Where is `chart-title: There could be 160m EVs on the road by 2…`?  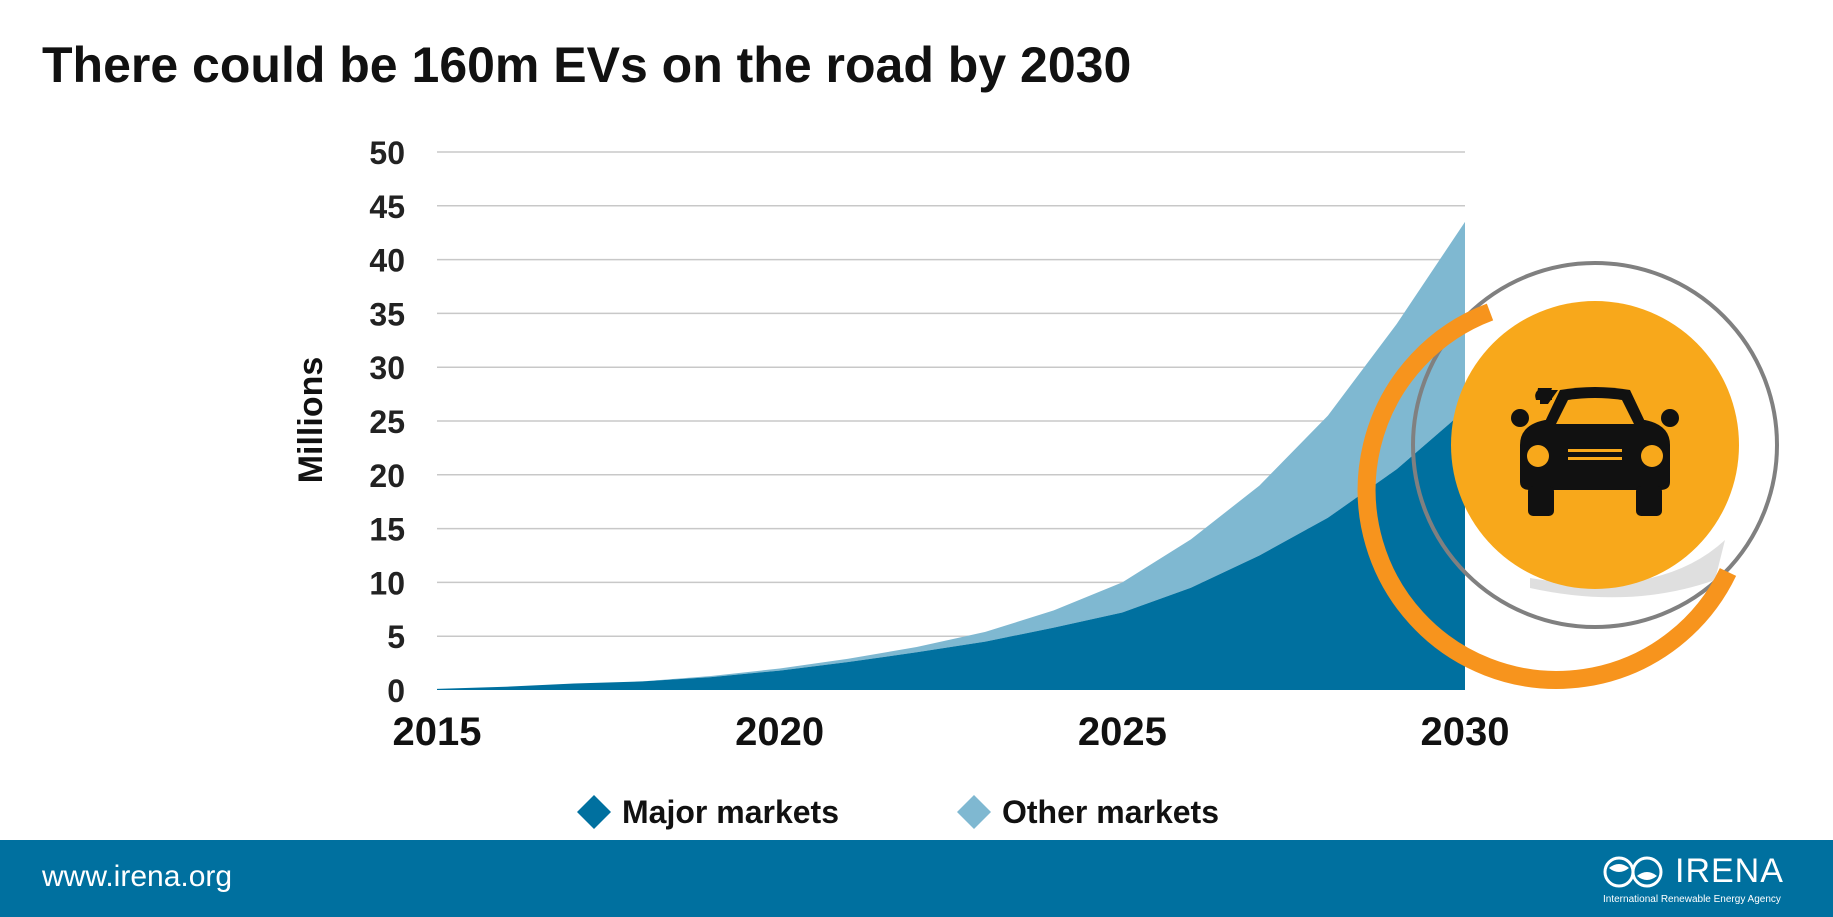 chart-title: There could be 160m EVs on the road by 2… is located at coordinates (587, 65).